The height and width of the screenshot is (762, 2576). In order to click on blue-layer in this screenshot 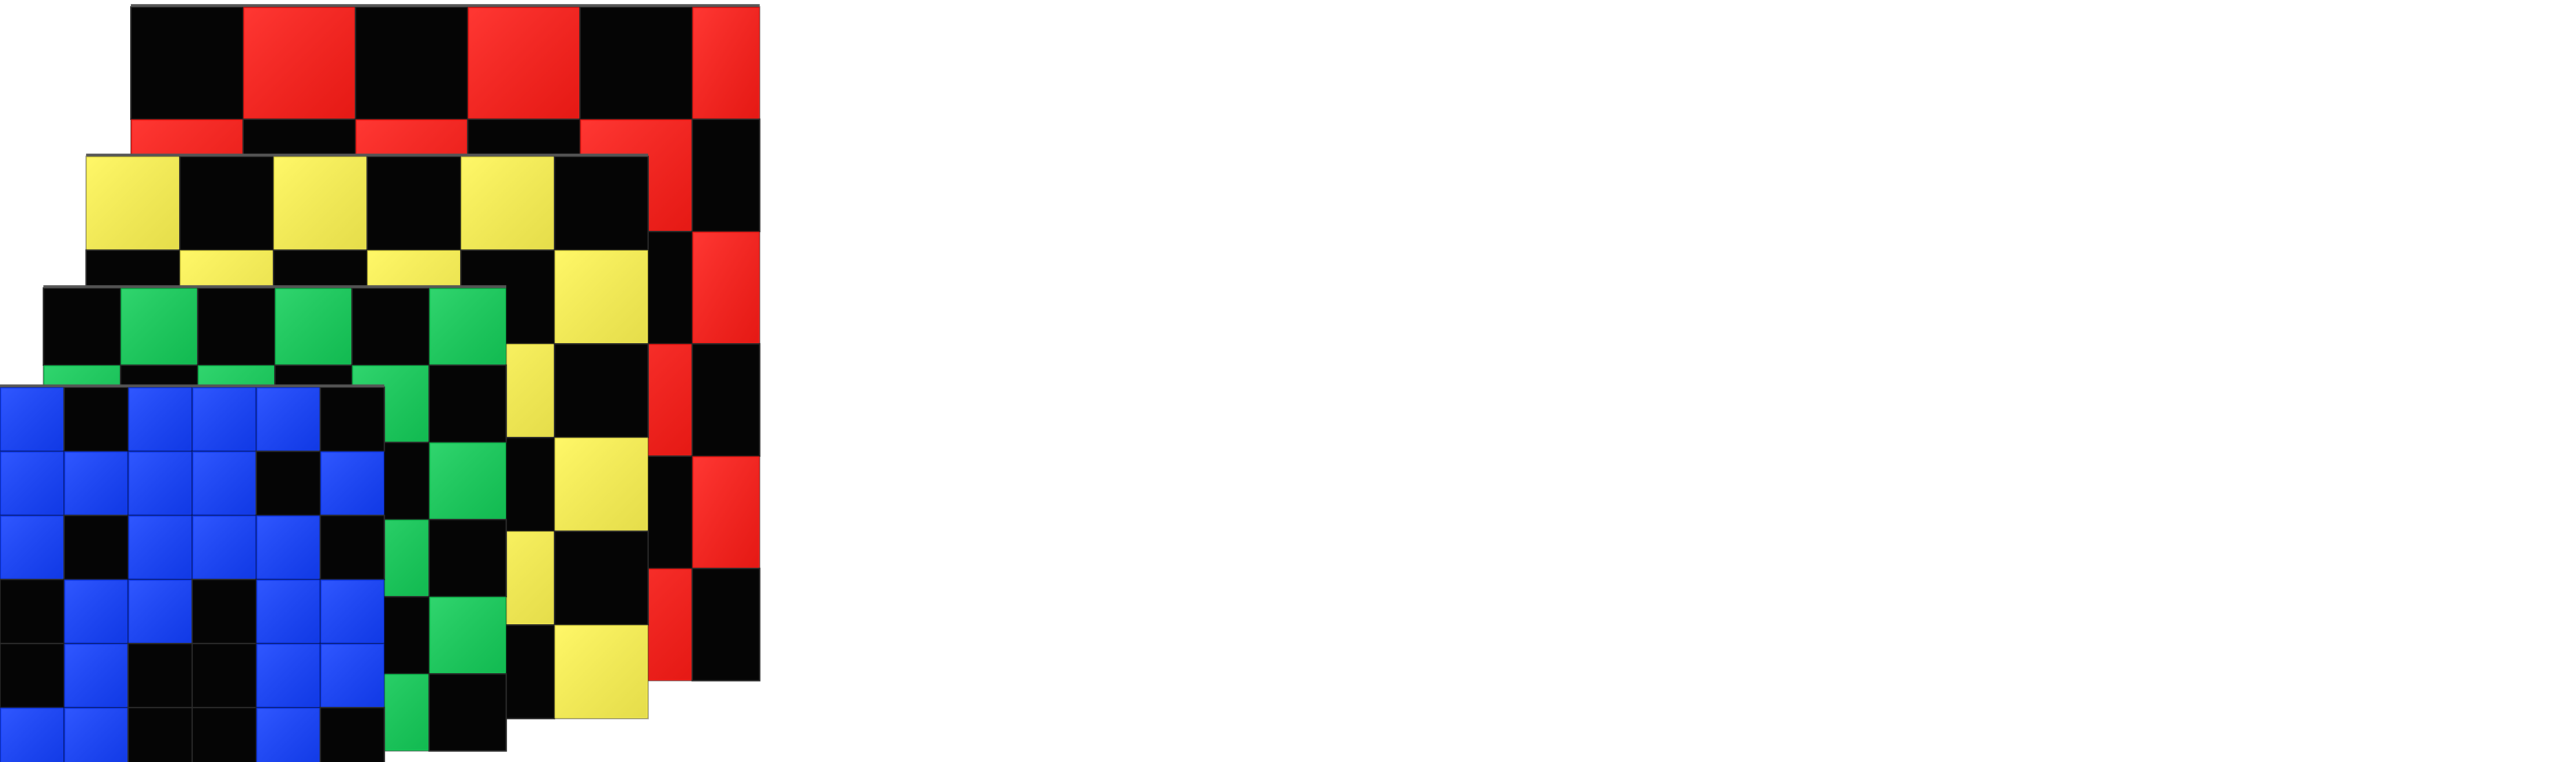, I will do `click(192, 573)`.